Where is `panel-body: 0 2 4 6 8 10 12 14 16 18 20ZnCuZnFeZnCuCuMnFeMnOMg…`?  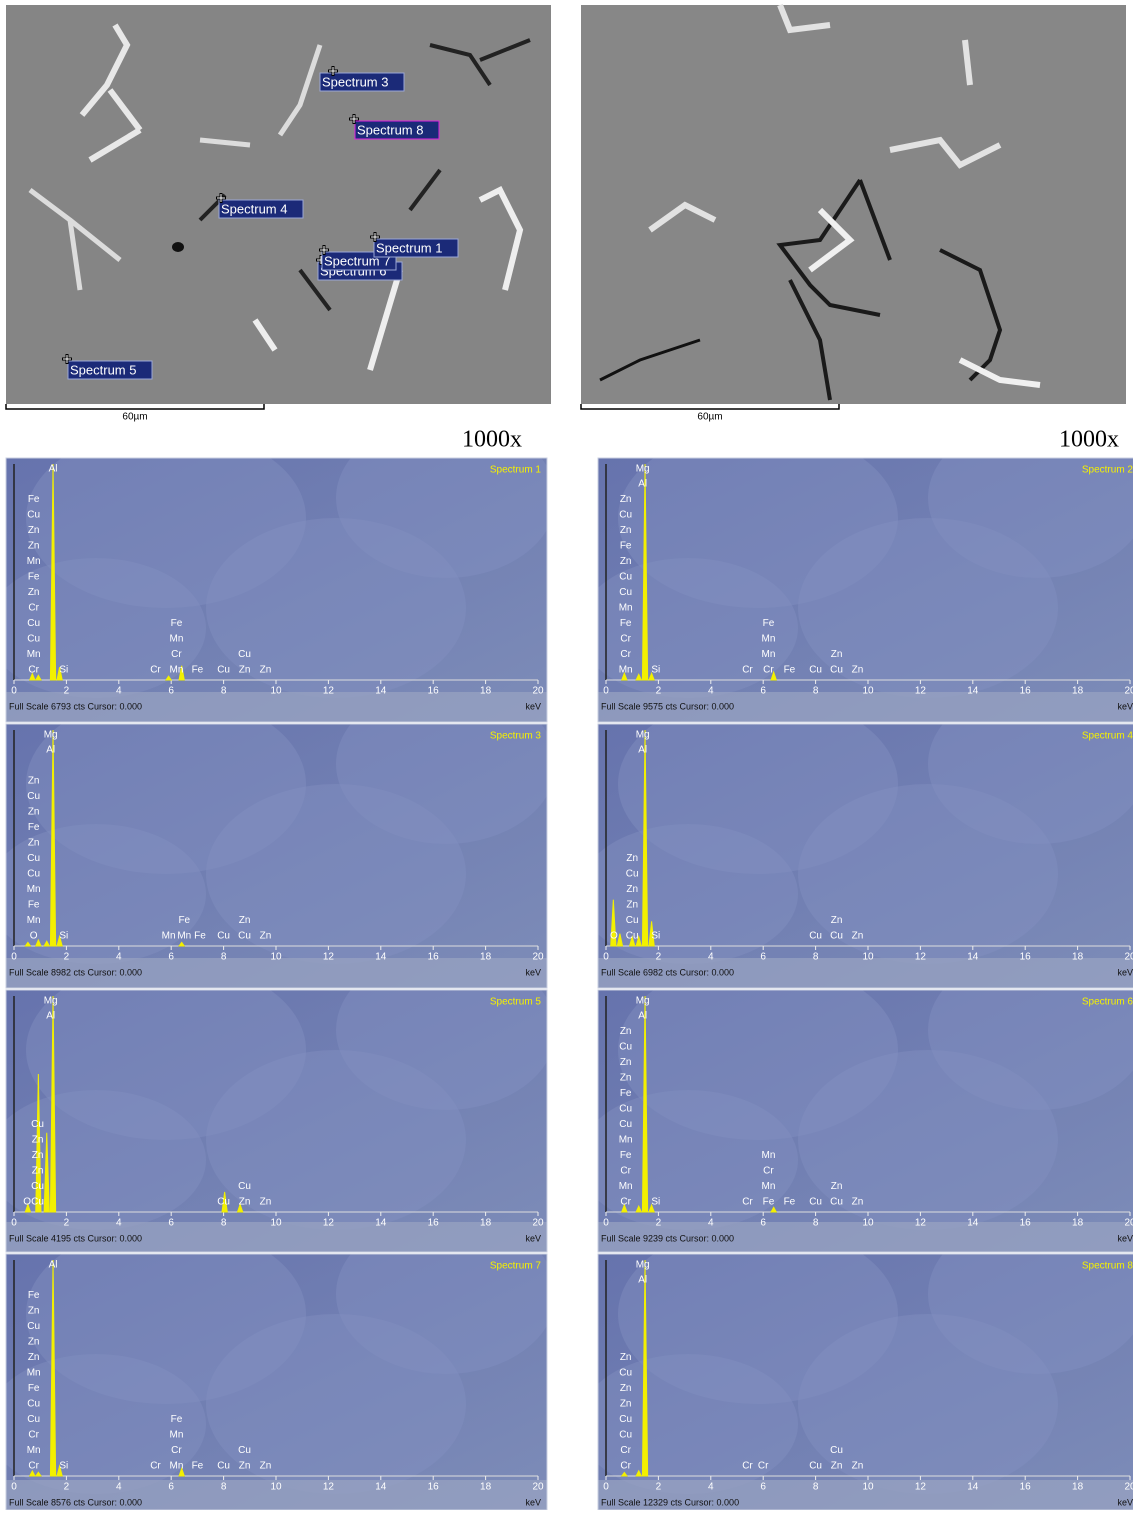
panel-body: 0 2 4 6 8 10 12 14 16 18 20ZnCuZnFeZnCuCuMnFeMnOMg… is located at coordinates (276, 856).